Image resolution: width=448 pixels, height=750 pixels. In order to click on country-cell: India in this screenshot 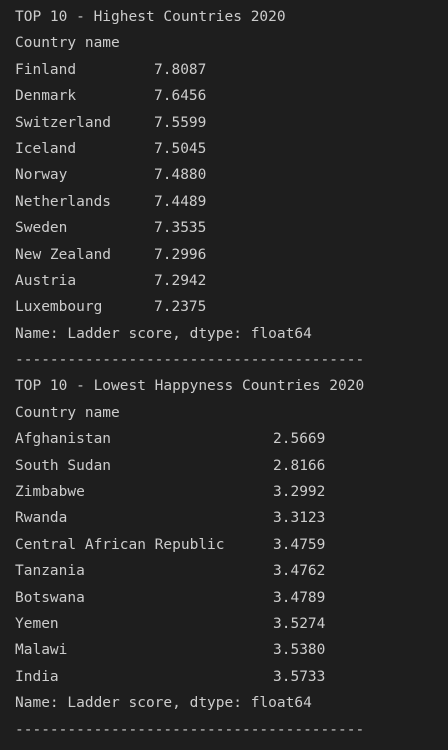, I will do `click(37, 676)`.